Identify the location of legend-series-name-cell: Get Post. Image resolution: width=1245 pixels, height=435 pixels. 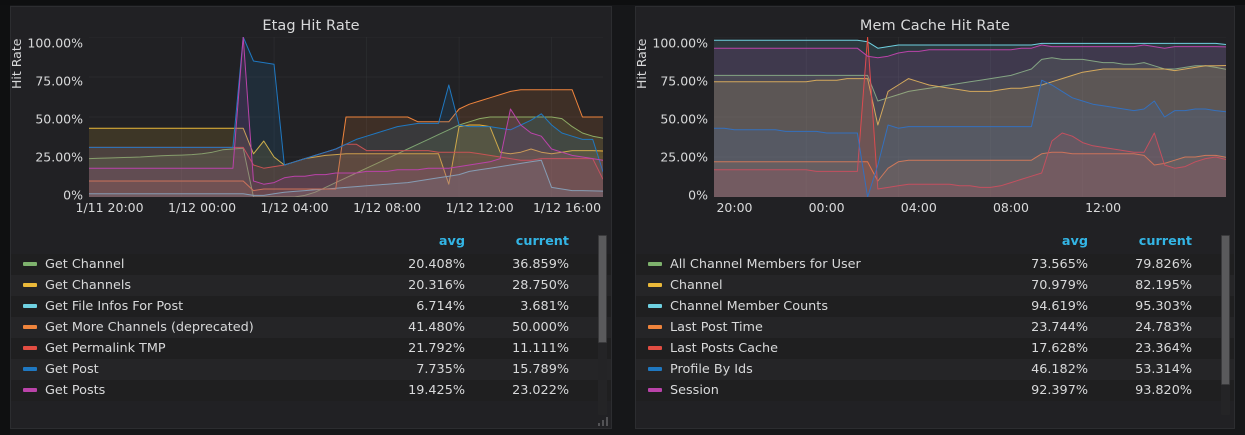
(190, 369).